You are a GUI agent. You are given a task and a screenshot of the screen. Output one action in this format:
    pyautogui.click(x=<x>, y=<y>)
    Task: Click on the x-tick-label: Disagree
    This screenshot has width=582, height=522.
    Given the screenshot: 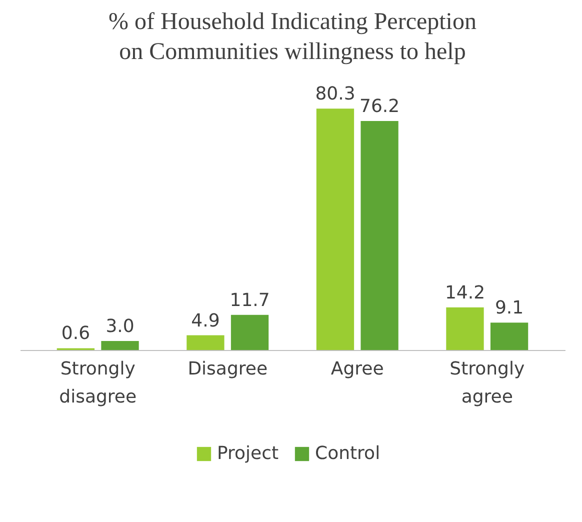 What is the action you would take?
    pyautogui.click(x=228, y=369)
    